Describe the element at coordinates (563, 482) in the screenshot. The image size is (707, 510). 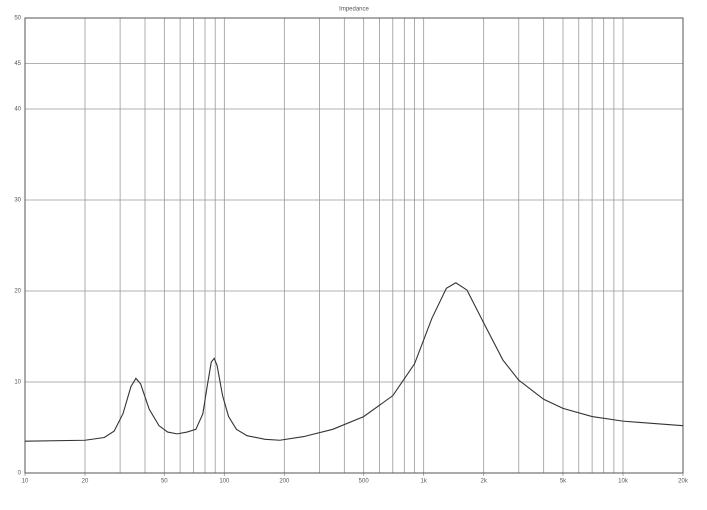
I see `x-tick-label: 5k` at that location.